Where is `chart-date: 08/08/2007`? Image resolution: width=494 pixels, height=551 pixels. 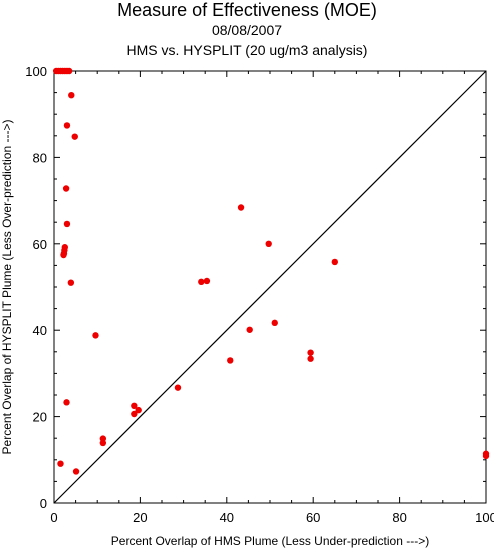 chart-date: 08/08/2007 is located at coordinates (247, 30).